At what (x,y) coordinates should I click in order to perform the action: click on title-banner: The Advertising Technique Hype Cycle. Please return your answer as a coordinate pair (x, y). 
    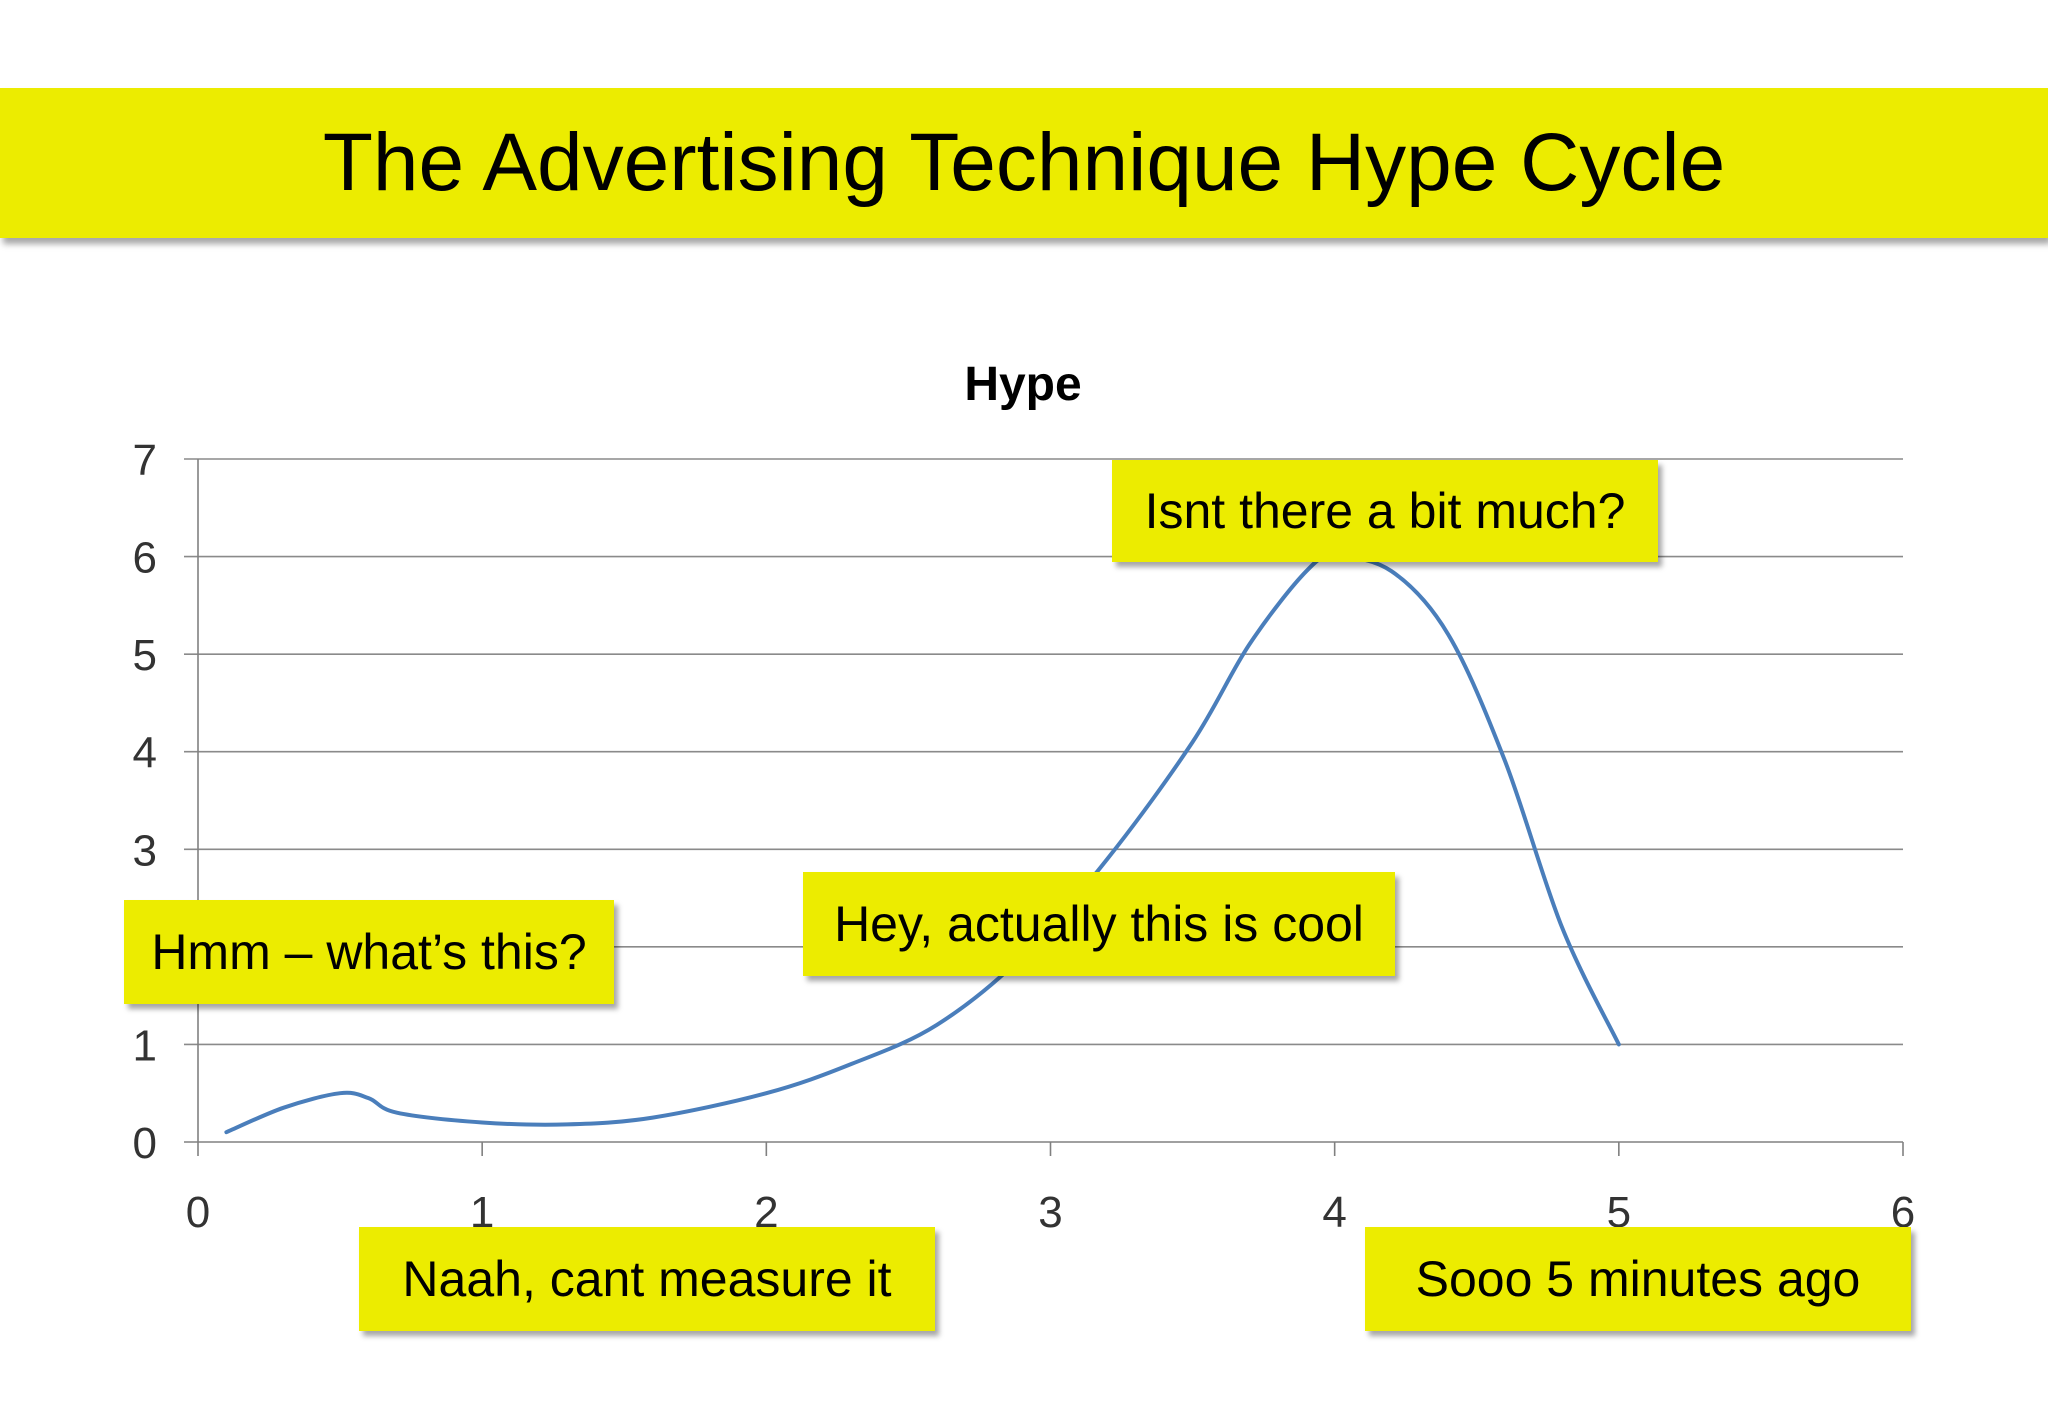
    Looking at the image, I should click on (1024, 163).